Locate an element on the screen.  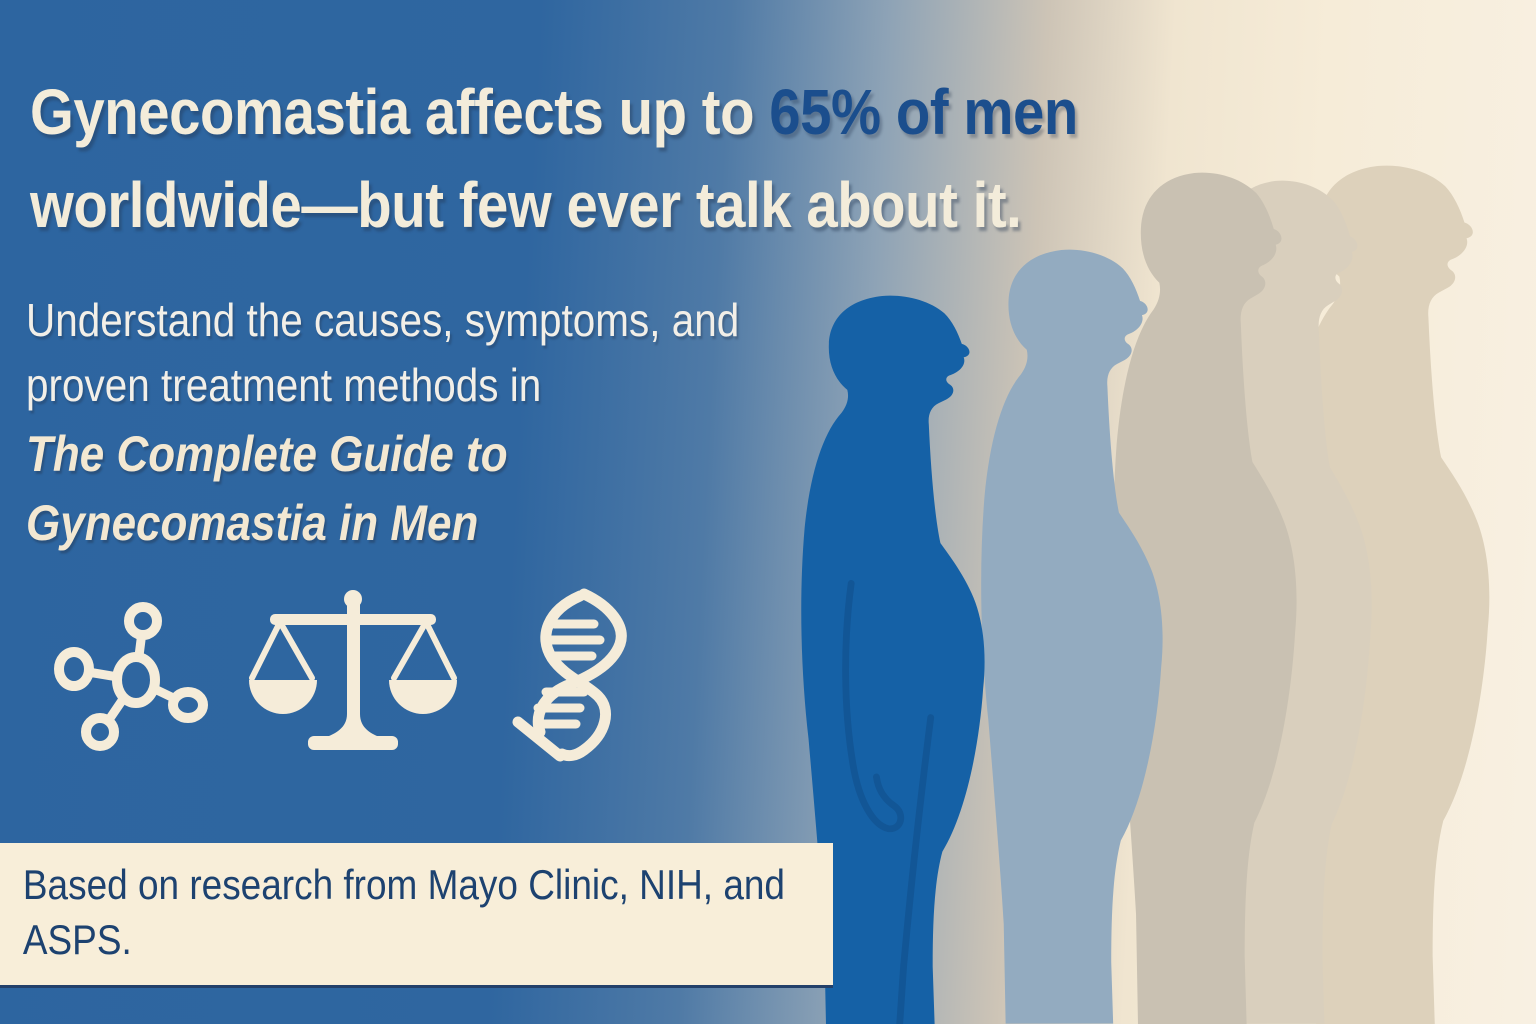
balance-scale-icon is located at coordinates (353, 670).